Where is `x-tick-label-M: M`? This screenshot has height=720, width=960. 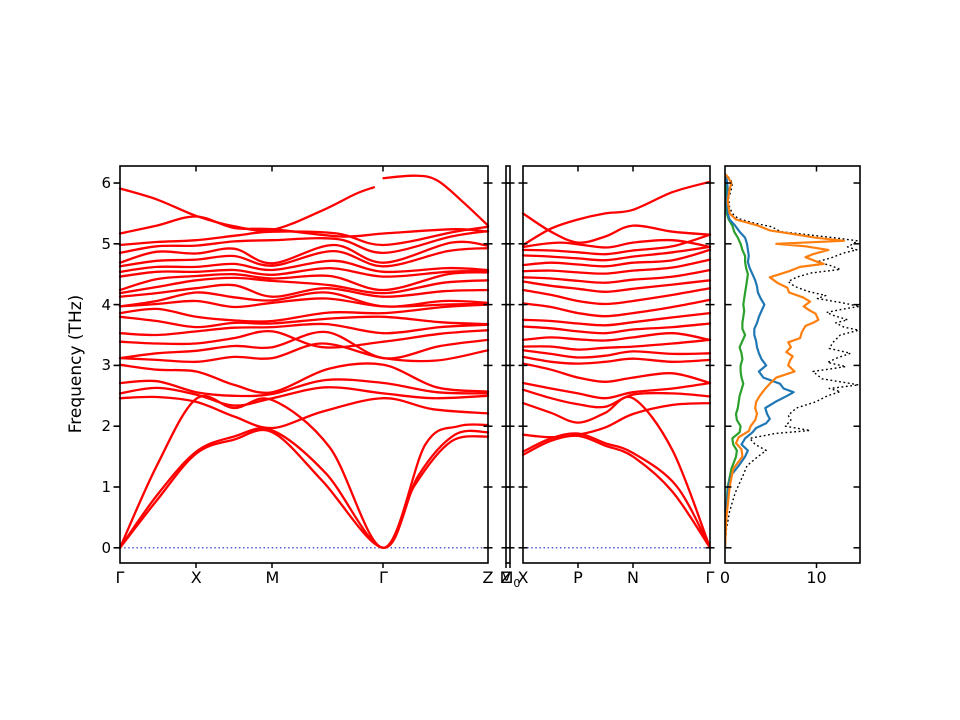 x-tick-label-M: M is located at coordinates (272, 577).